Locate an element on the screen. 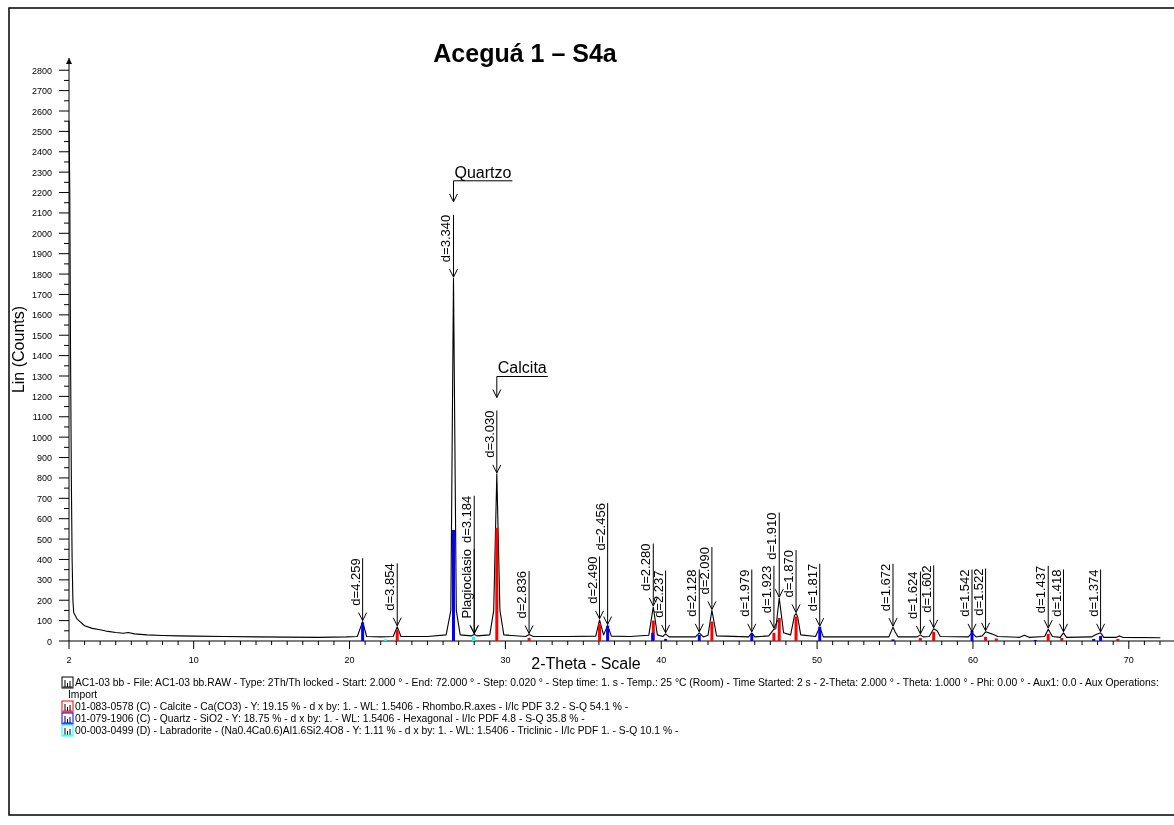 The image size is (1174, 825). annotation: d=1.437 is located at coordinates (1041, 589).